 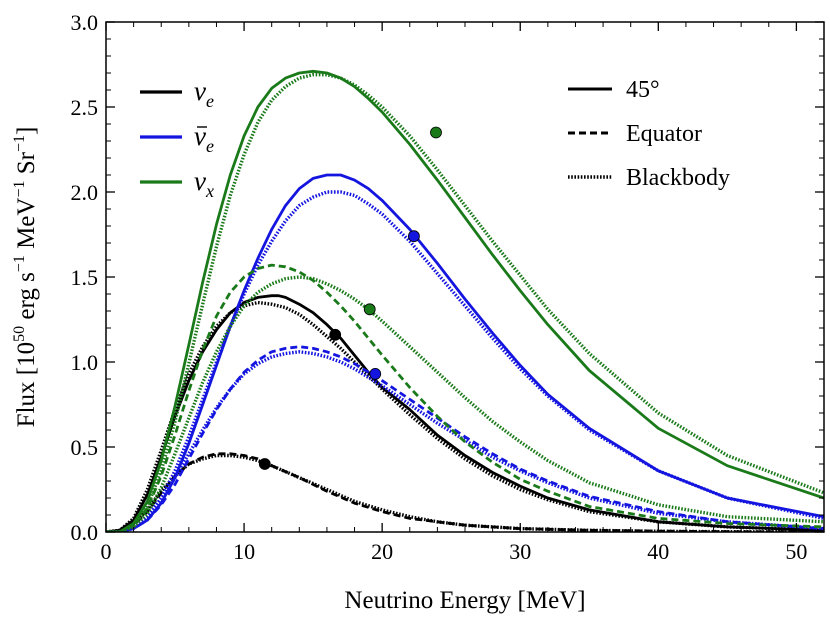 I want to click on legend-label-nu_x: νx, so click(x=204, y=183).